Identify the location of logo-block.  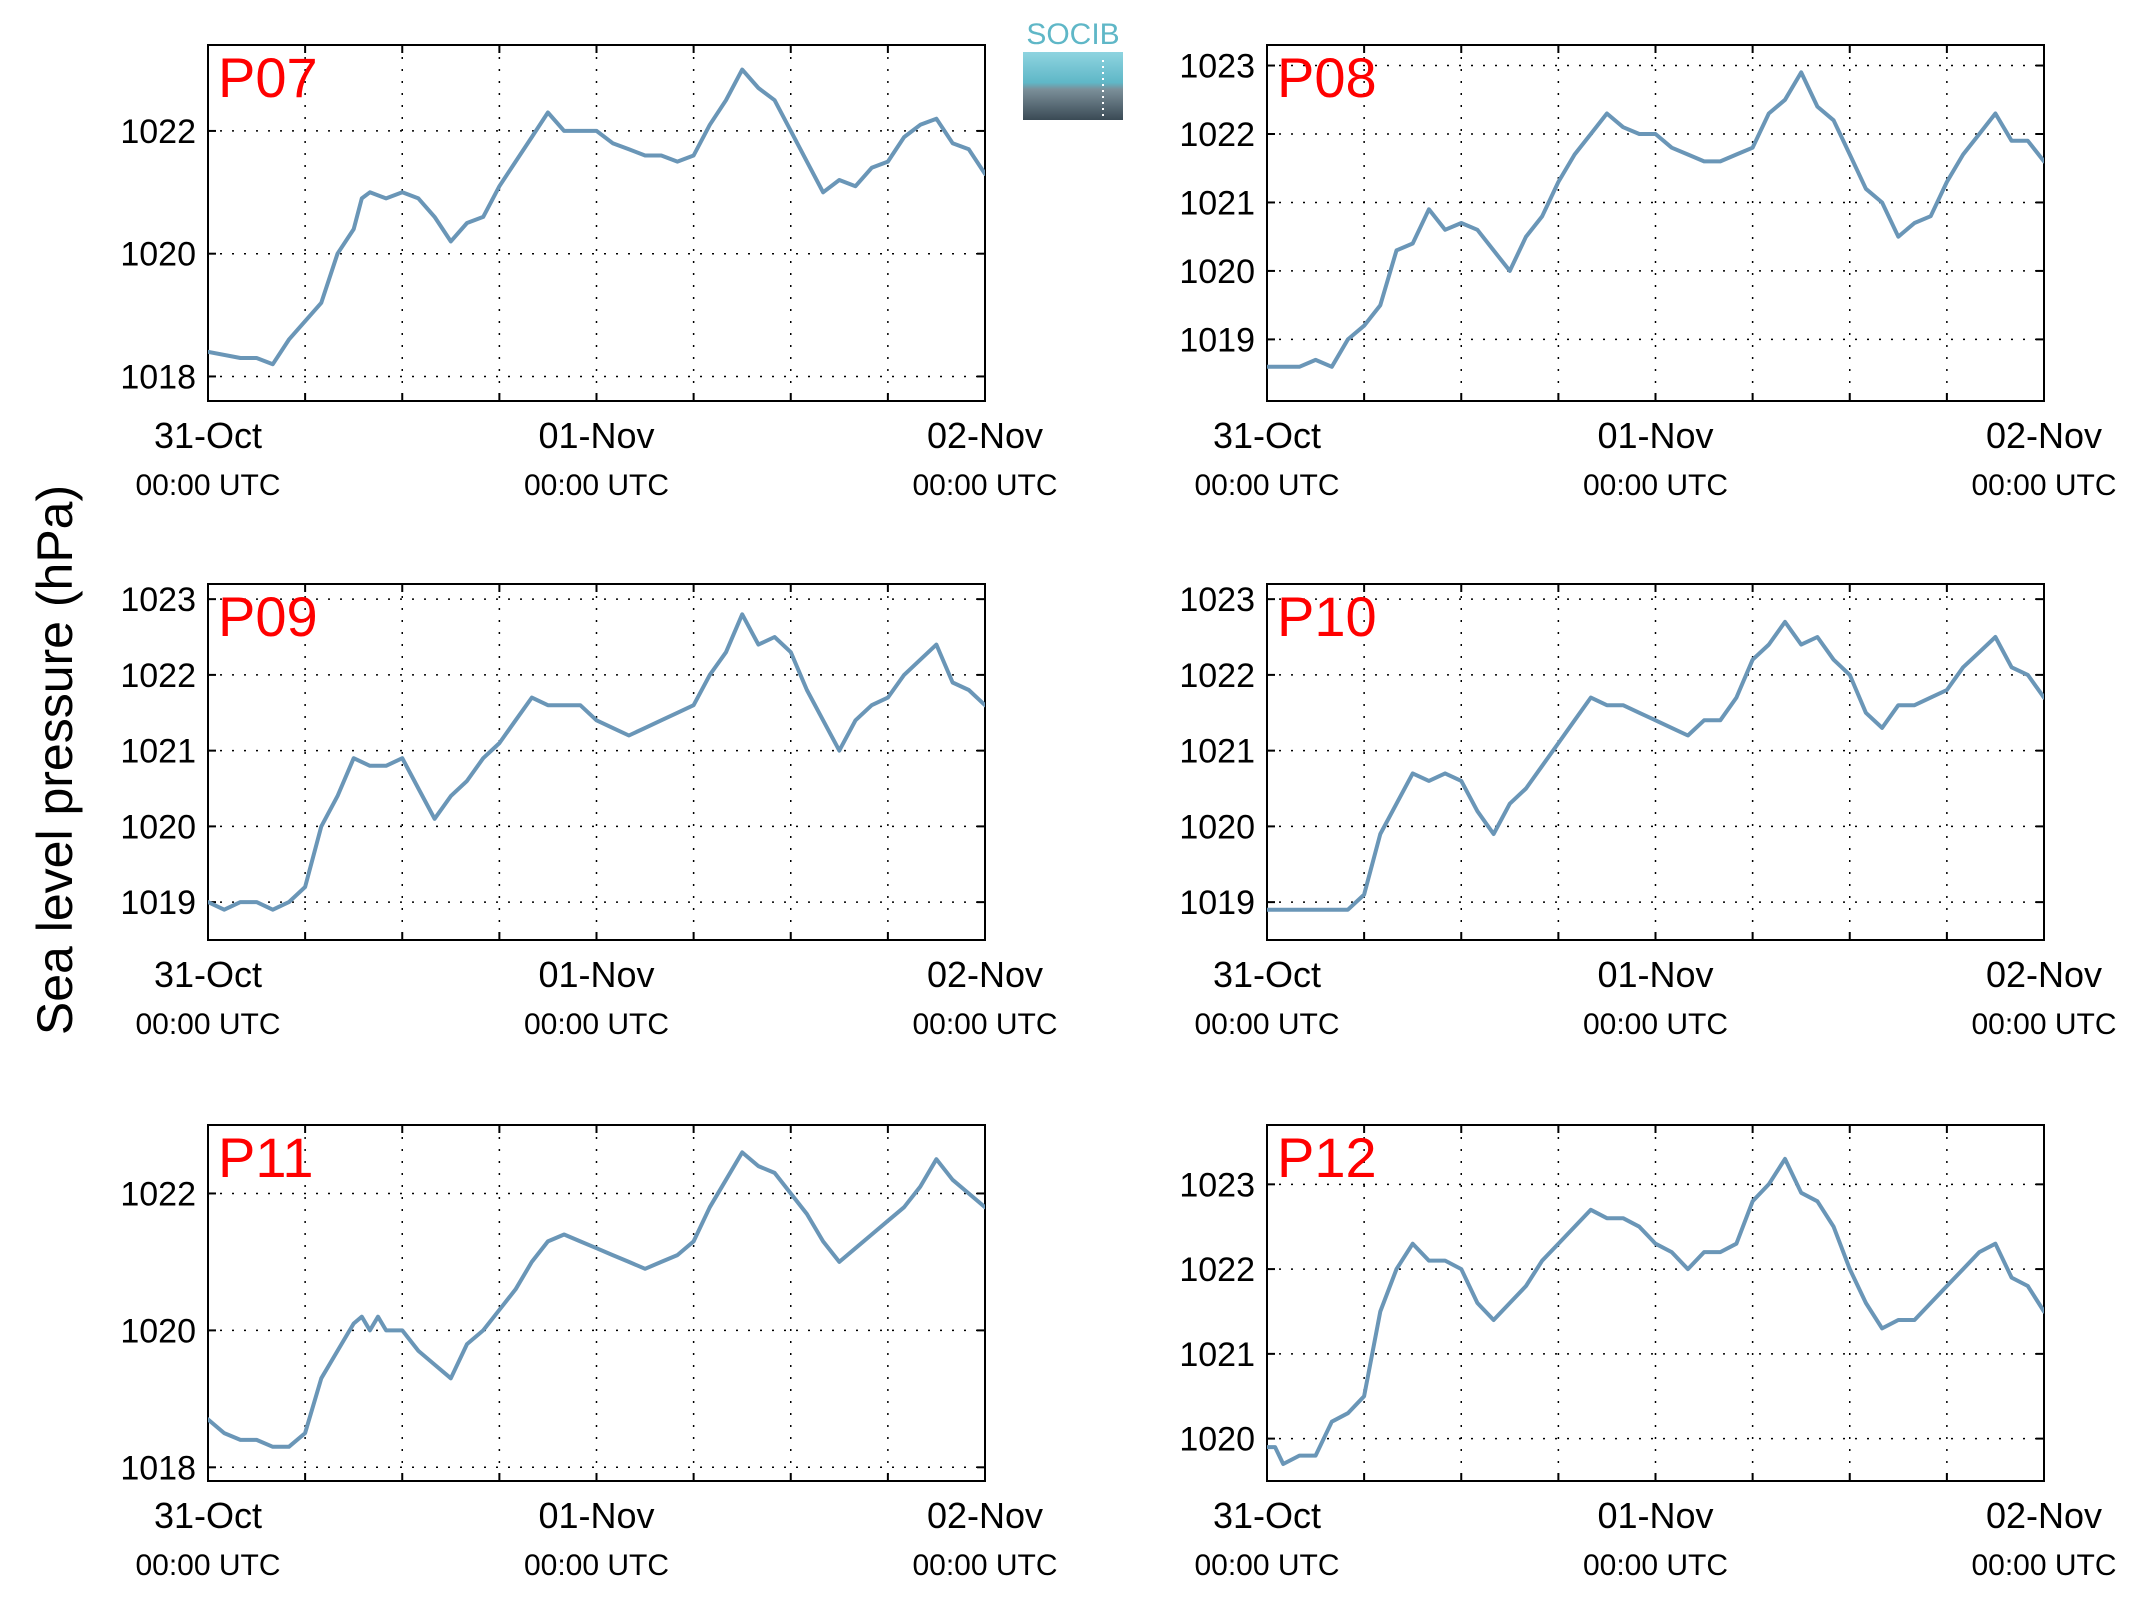
(1073, 86).